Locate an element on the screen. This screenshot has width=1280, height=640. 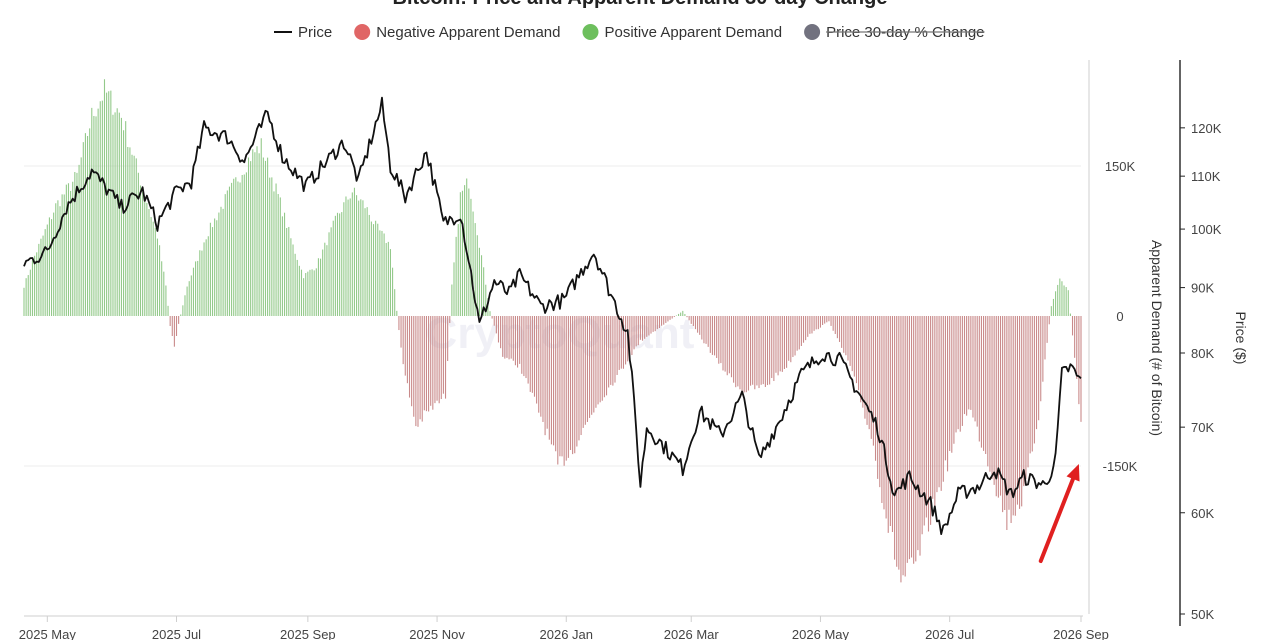
price-tick-label: 100K is located at coordinates (1206, 229).